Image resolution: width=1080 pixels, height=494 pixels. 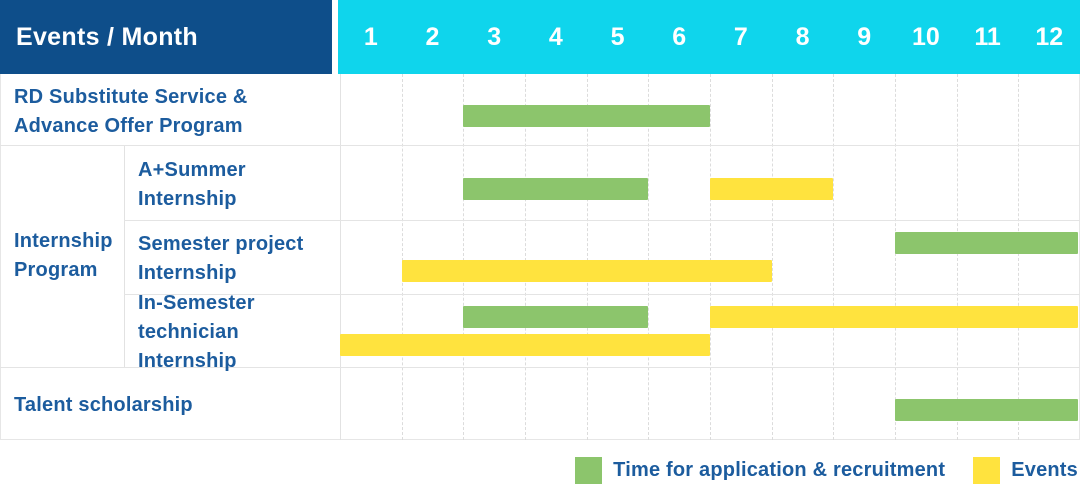 I want to click on month-header-8: 8, so click(x=802, y=36).